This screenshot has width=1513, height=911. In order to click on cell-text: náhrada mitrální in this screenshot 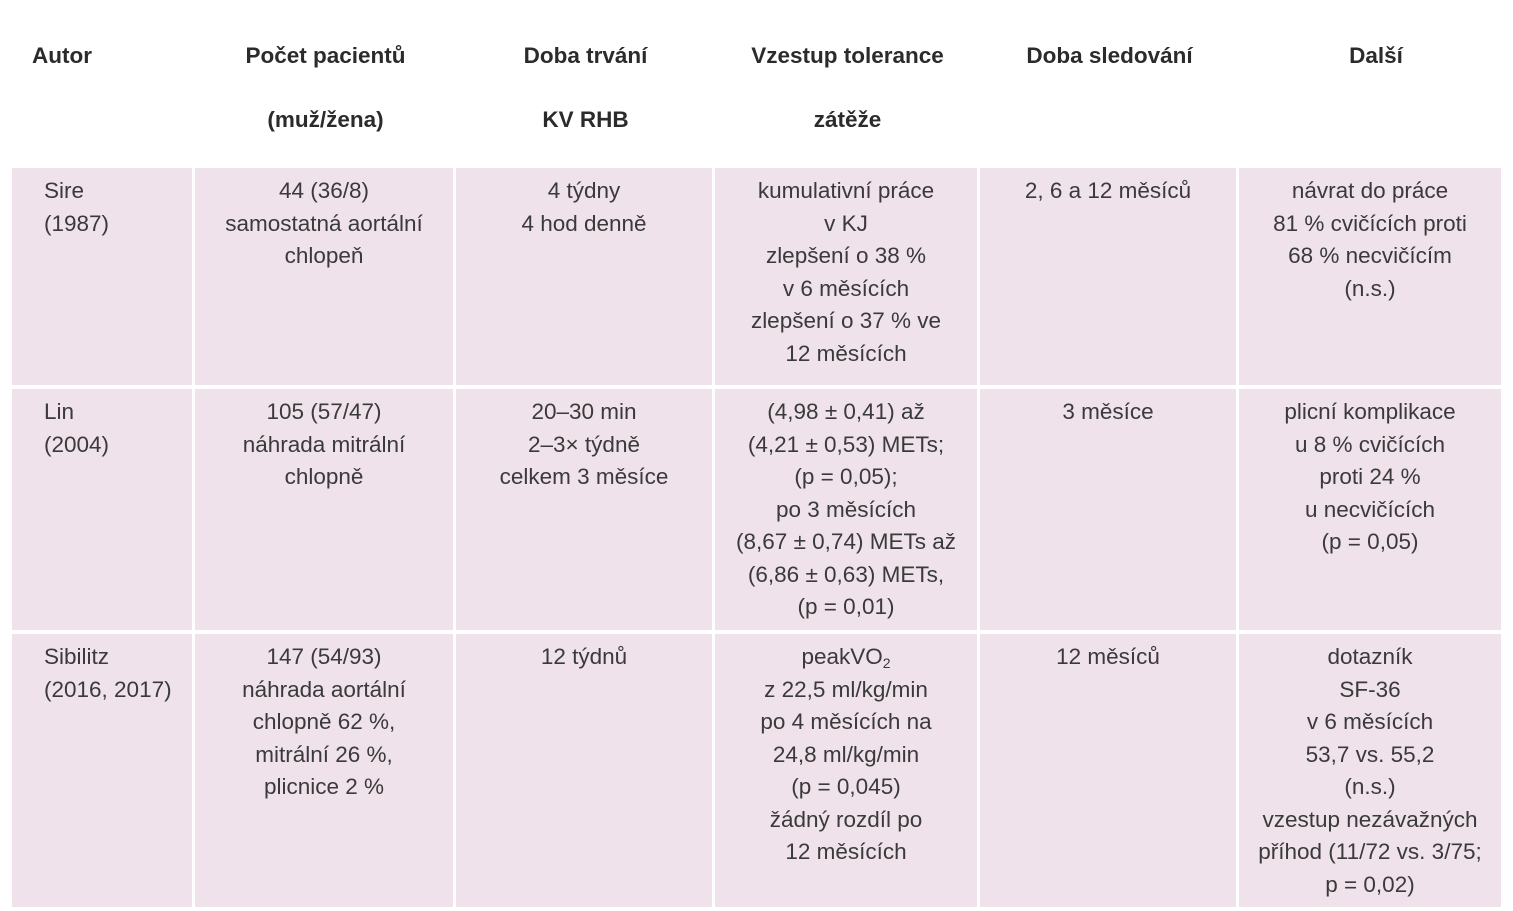, I will do `click(324, 444)`.